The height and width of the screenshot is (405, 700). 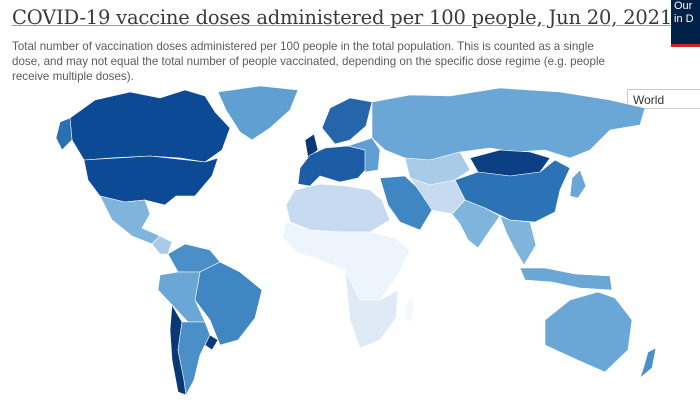 I want to click on australia, so click(x=588, y=332).